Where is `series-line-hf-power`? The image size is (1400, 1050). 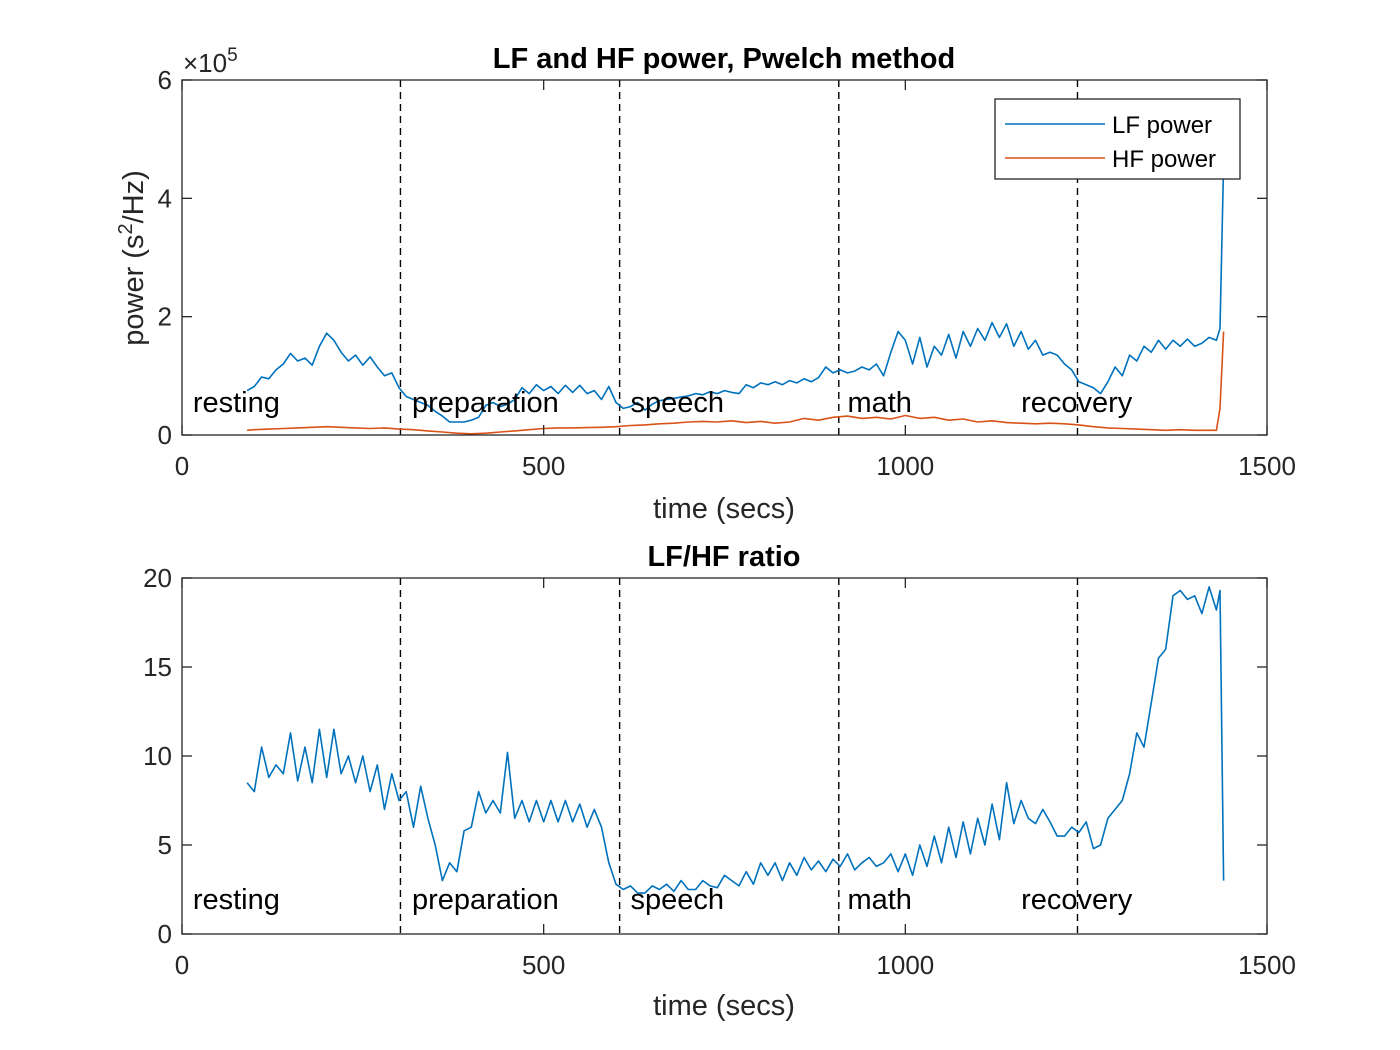
series-line-hf-power is located at coordinates (736, 383).